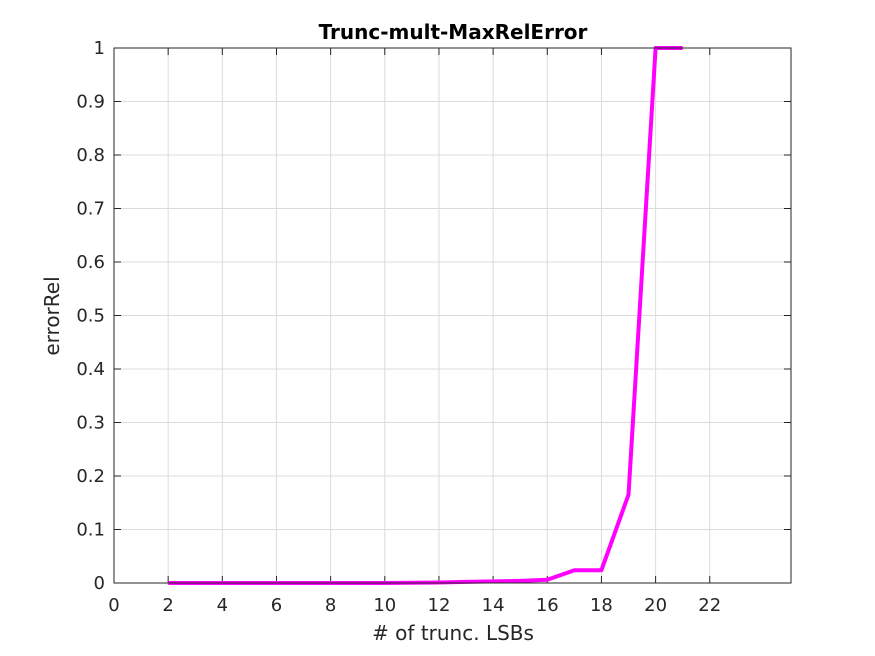 The width and height of the screenshot is (875, 656). Describe the element at coordinates (384, 605) in the screenshot. I see `x-tick-label: 10` at that location.